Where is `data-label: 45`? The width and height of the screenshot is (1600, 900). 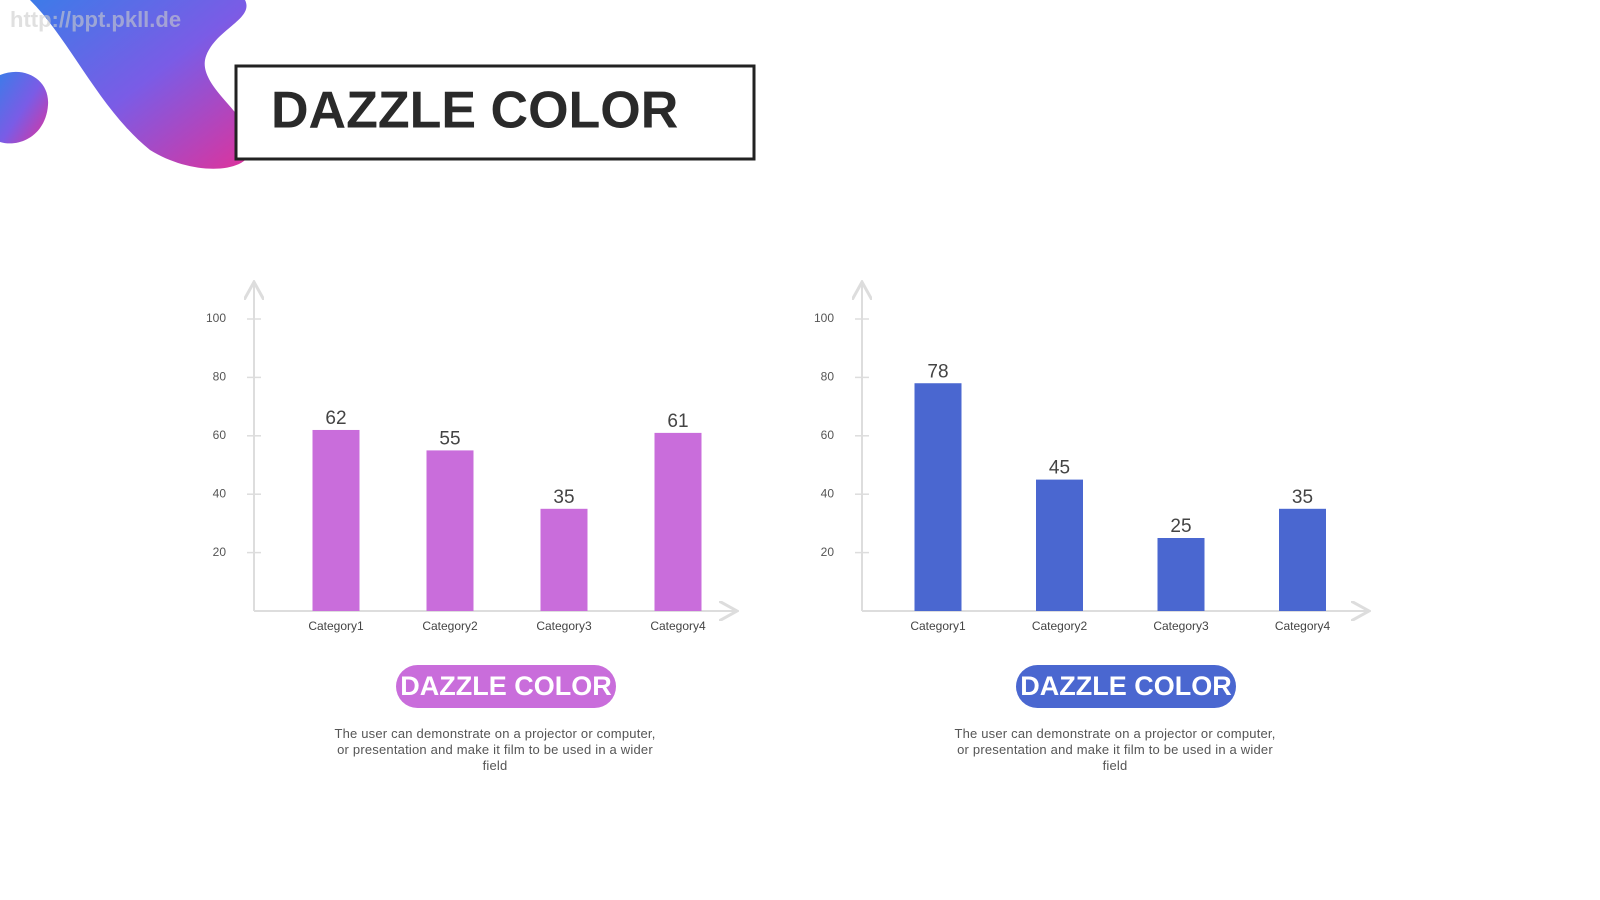
data-label: 45 is located at coordinates (1059, 468).